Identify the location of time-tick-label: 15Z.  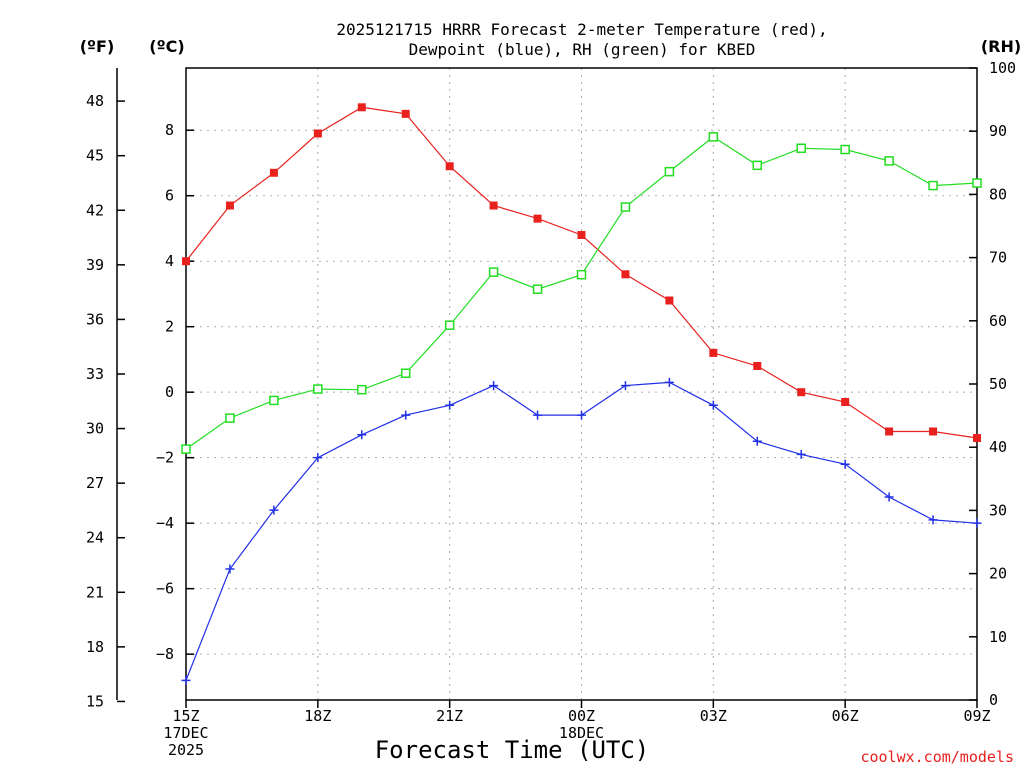
(185, 716).